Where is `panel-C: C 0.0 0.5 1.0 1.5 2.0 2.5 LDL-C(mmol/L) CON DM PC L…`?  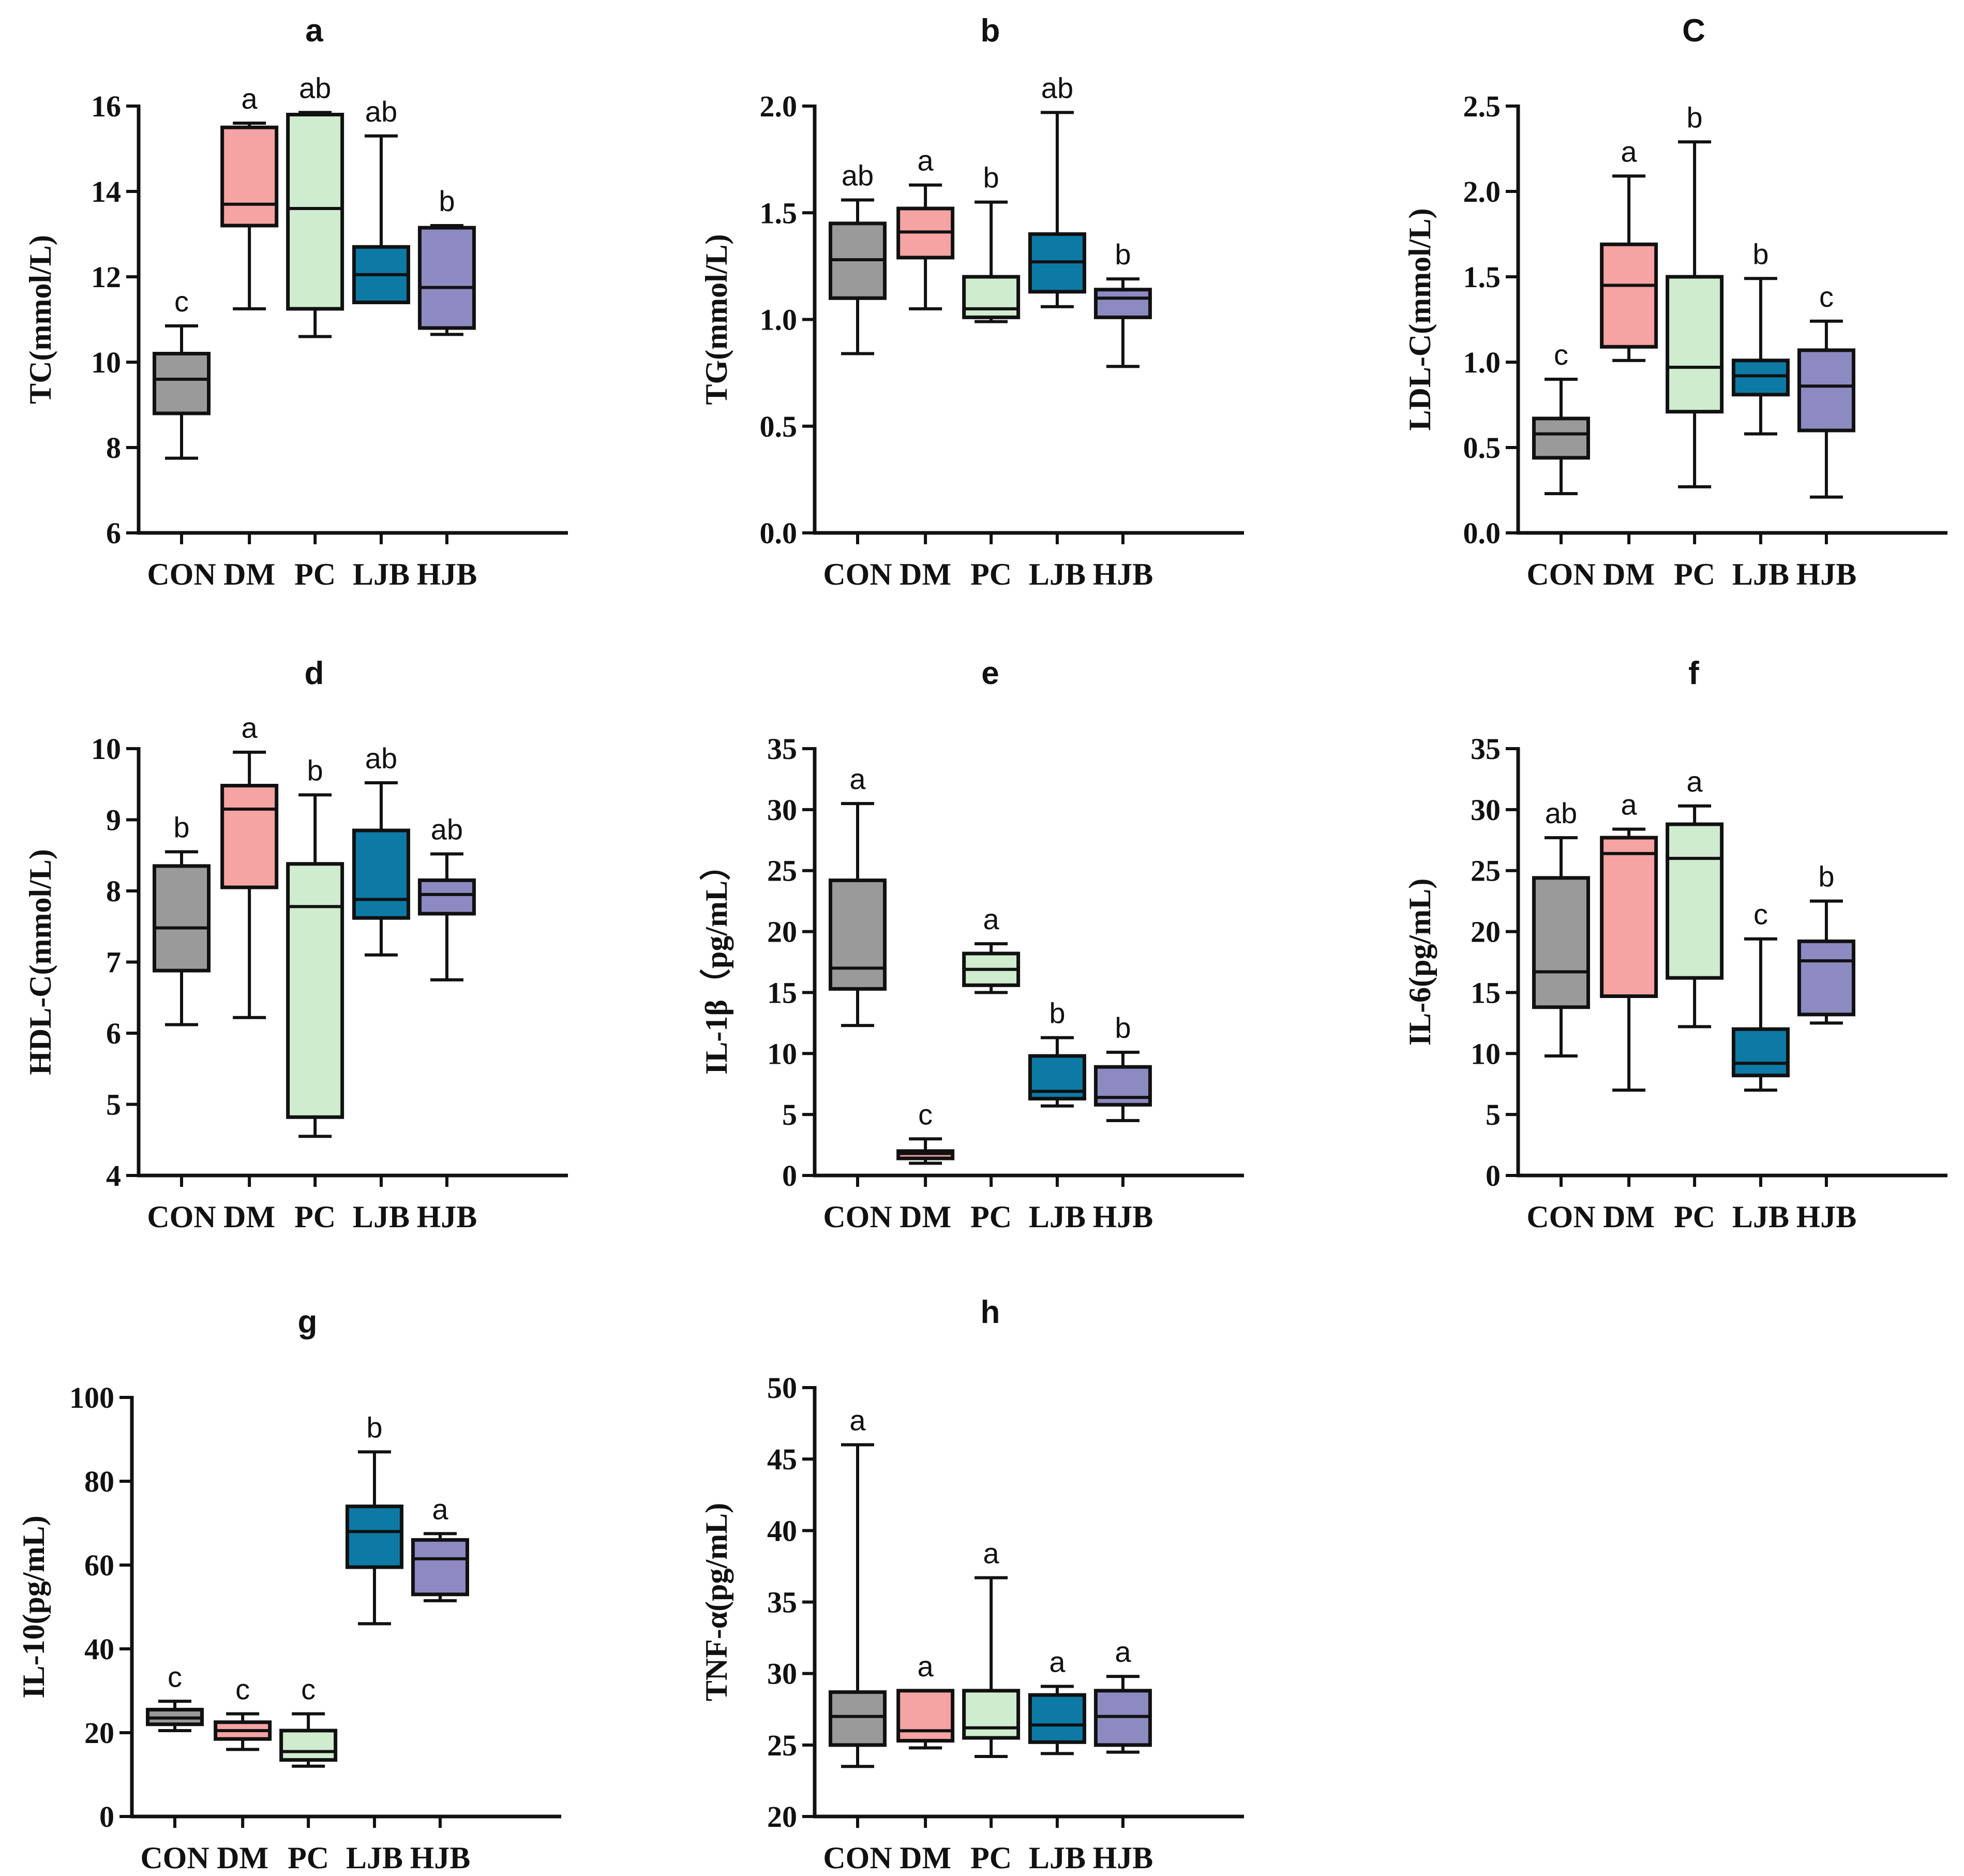 panel-C: C 0.0 0.5 1.0 1.5 2.0 2.5 LDL-C(mmol/L) CON DM PC L… is located at coordinates (1675, 302).